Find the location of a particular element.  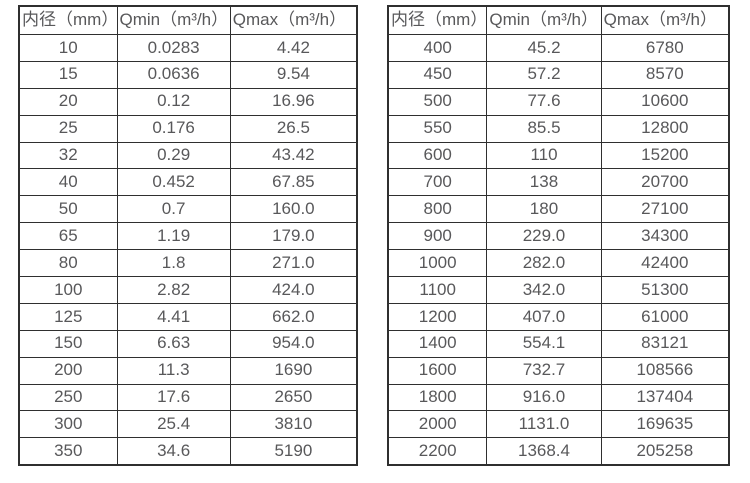

table-cell: 80 is located at coordinates (68, 263).